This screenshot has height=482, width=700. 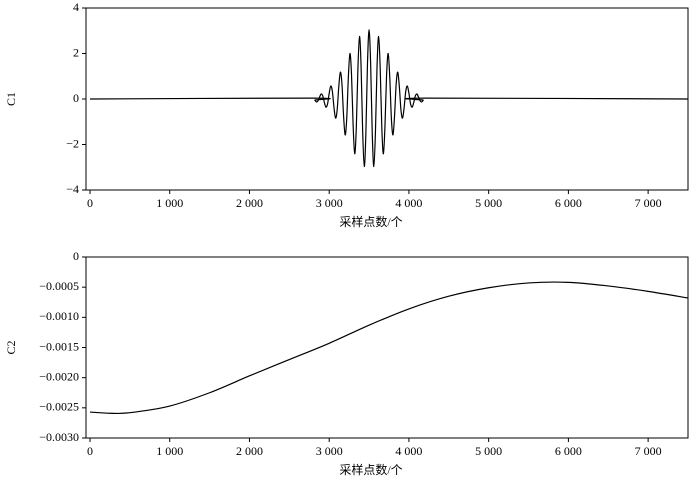 What do you see at coordinates (59, 346) in the screenshot?
I see `y-tick-label: −0.0015` at bounding box center [59, 346].